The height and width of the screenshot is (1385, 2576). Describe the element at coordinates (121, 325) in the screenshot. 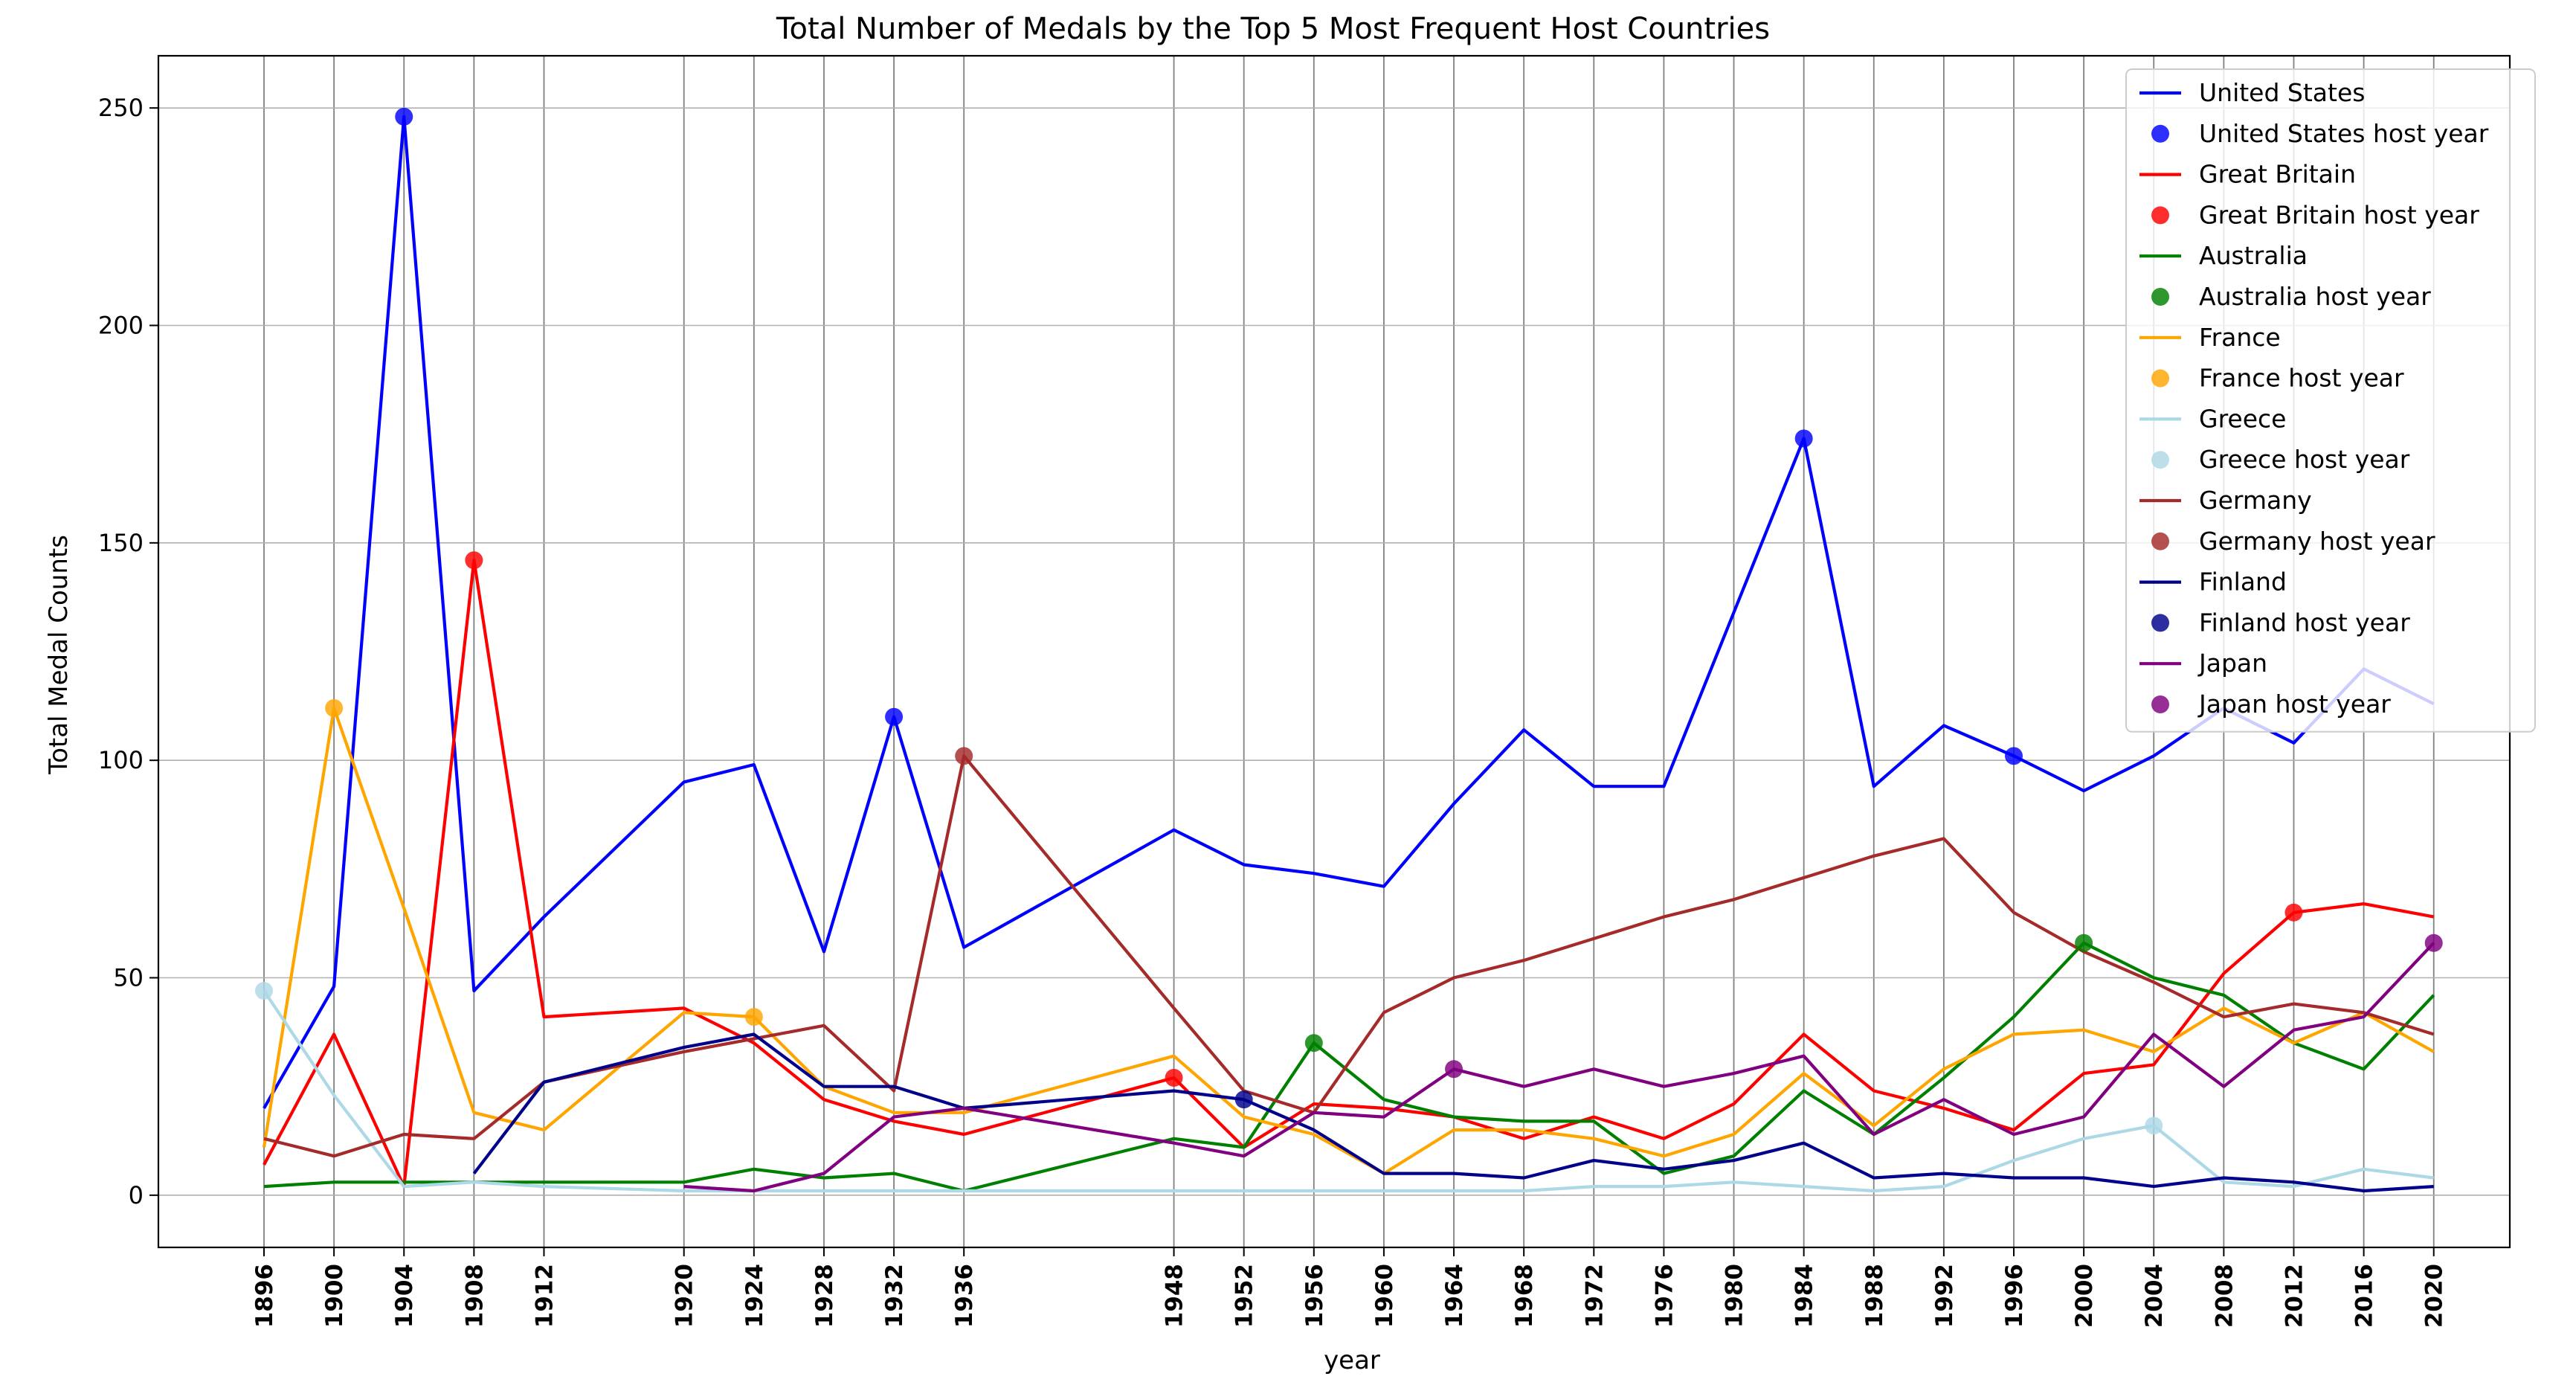

I see `y-tick-label: 200` at that location.